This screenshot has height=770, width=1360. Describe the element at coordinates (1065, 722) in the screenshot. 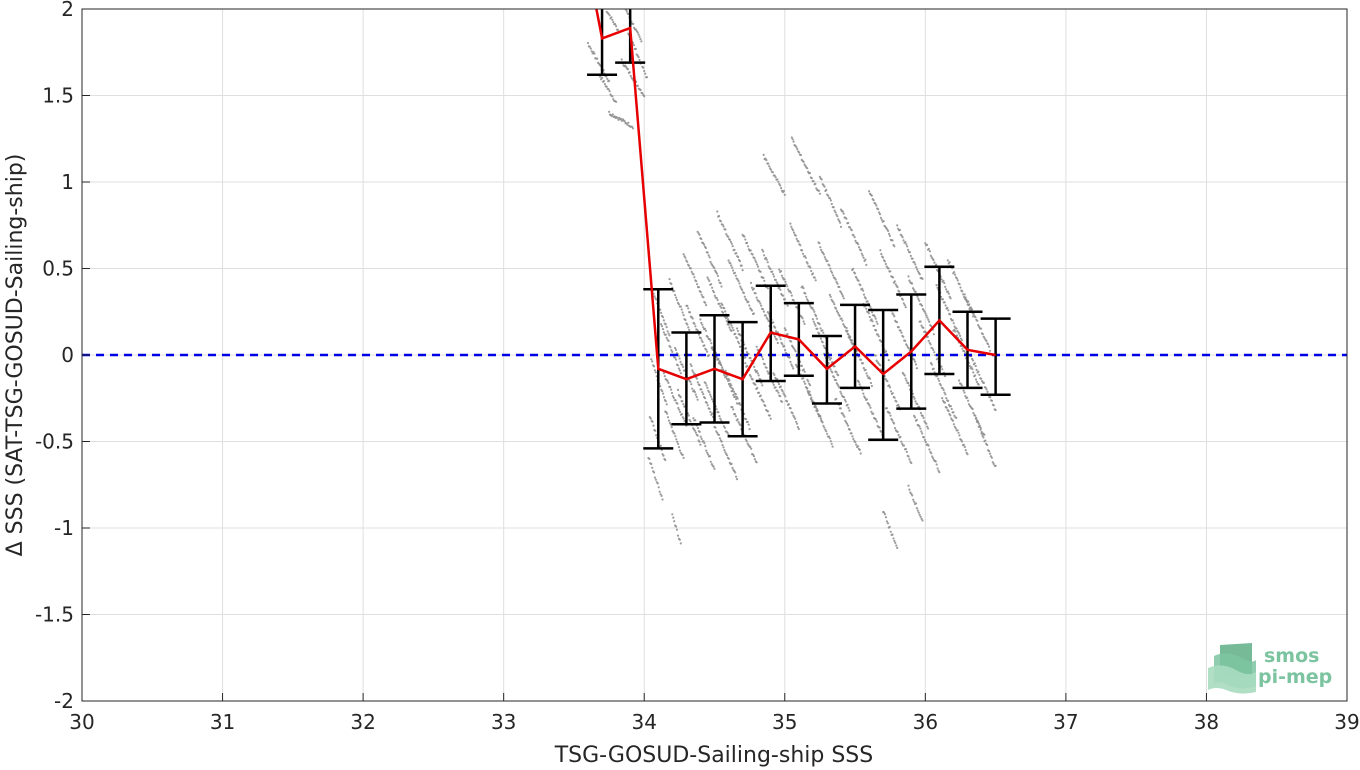

I see `x-tick-label: 37` at that location.